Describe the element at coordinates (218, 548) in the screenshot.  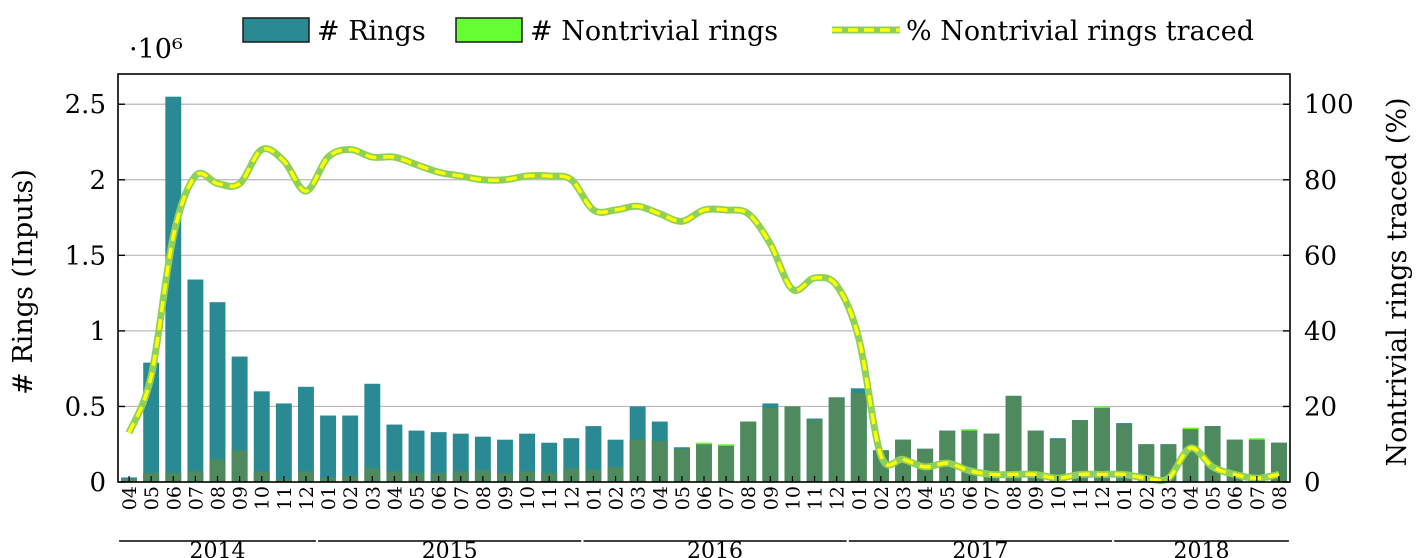
I see `year-label: 2014` at that location.